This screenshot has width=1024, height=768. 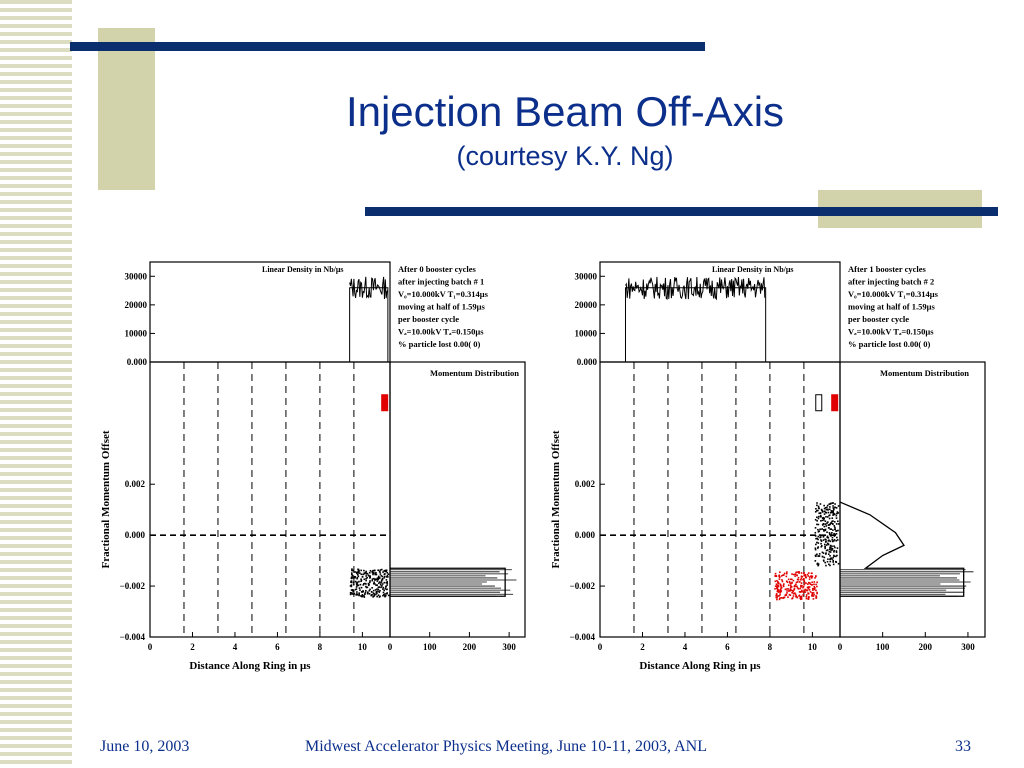 What do you see at coordinates (753, 269) in the screenshot?
I see `density-panel-label: Linear Density in Nb/μs` at bounding box center [753, 269].